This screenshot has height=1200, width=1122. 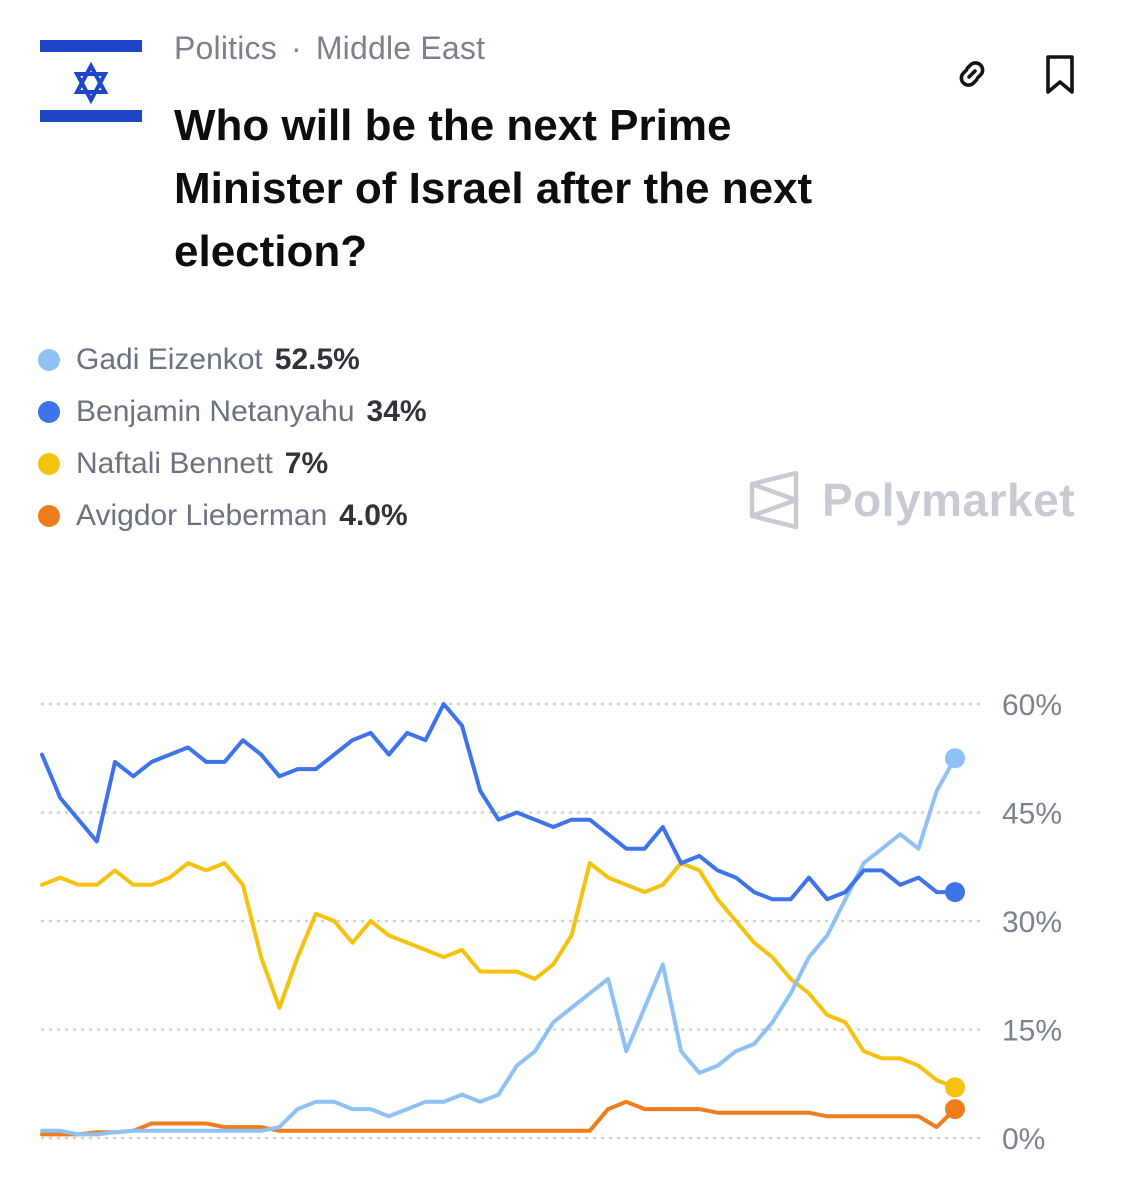 I want to click on y-tick-label: 30%, so click(x=1032, y=922).